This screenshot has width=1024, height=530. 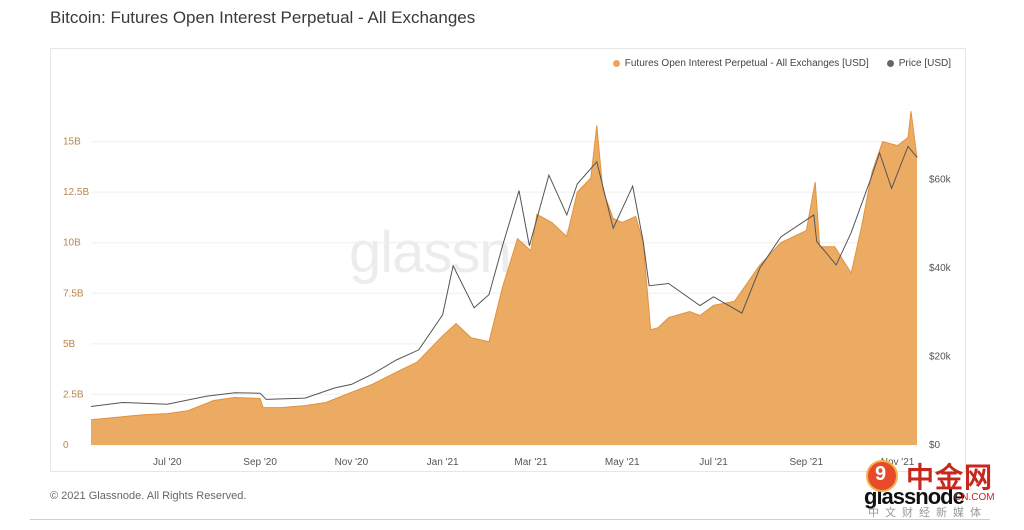 I want to click on y-left-tick-label: 12.5B, so click(x=76, y=192).